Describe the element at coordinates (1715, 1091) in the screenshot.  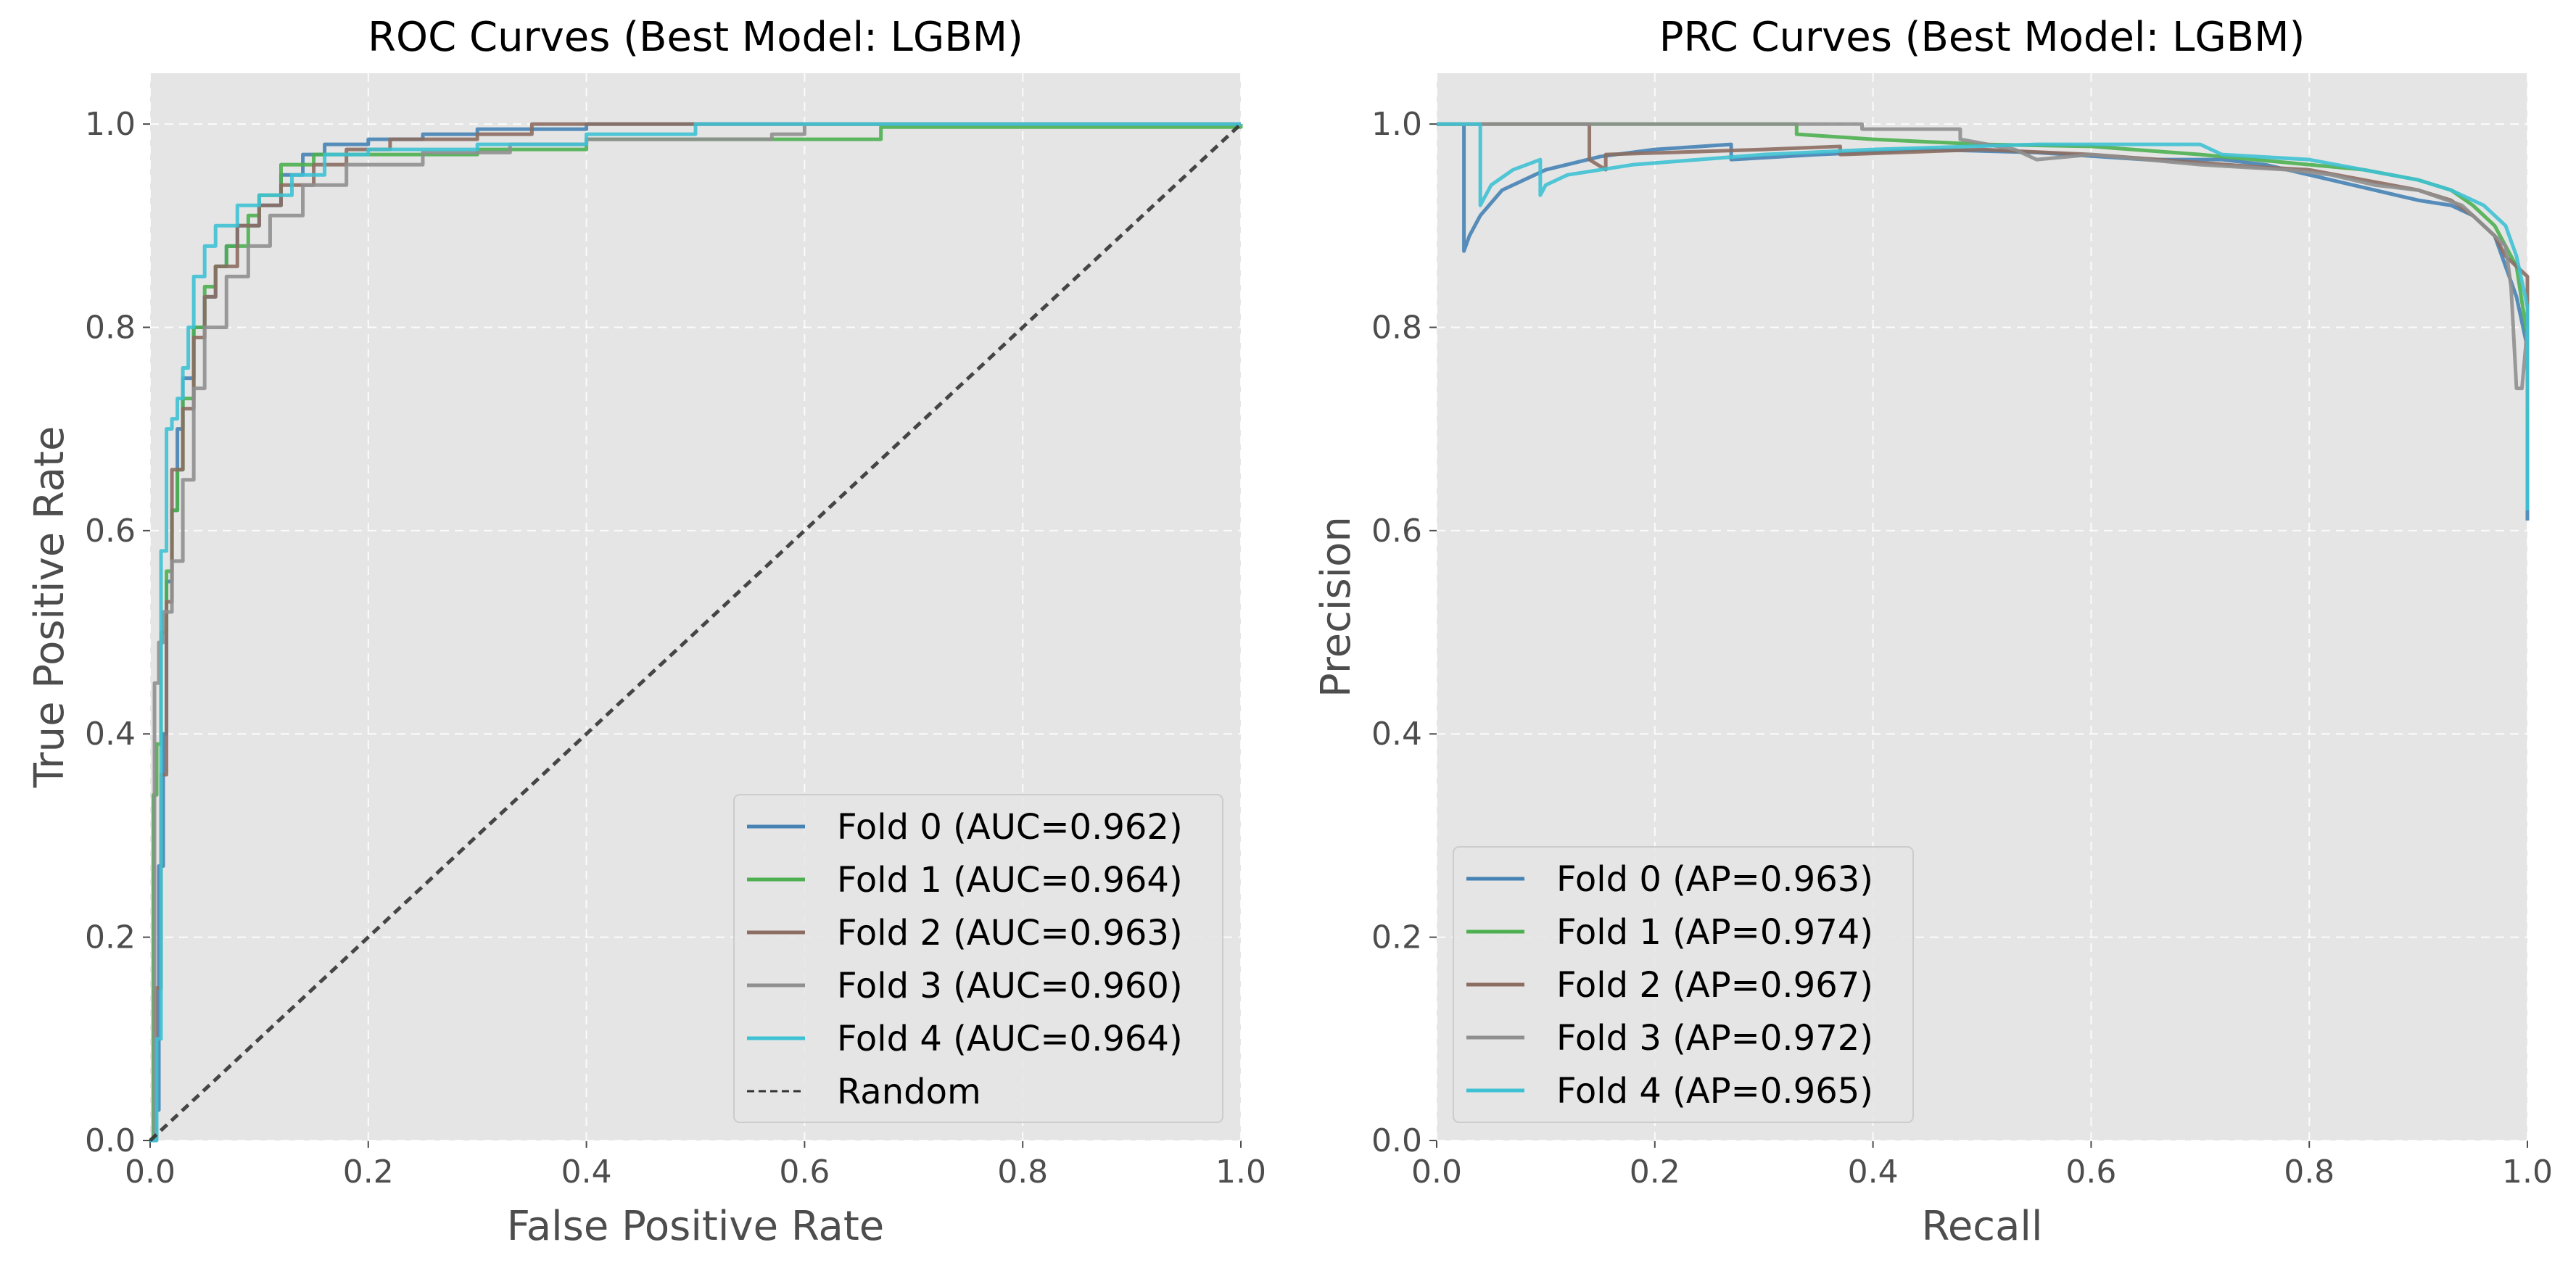
I see `legend-entry-4: Fold 4 (AP=0.965)` at that location.